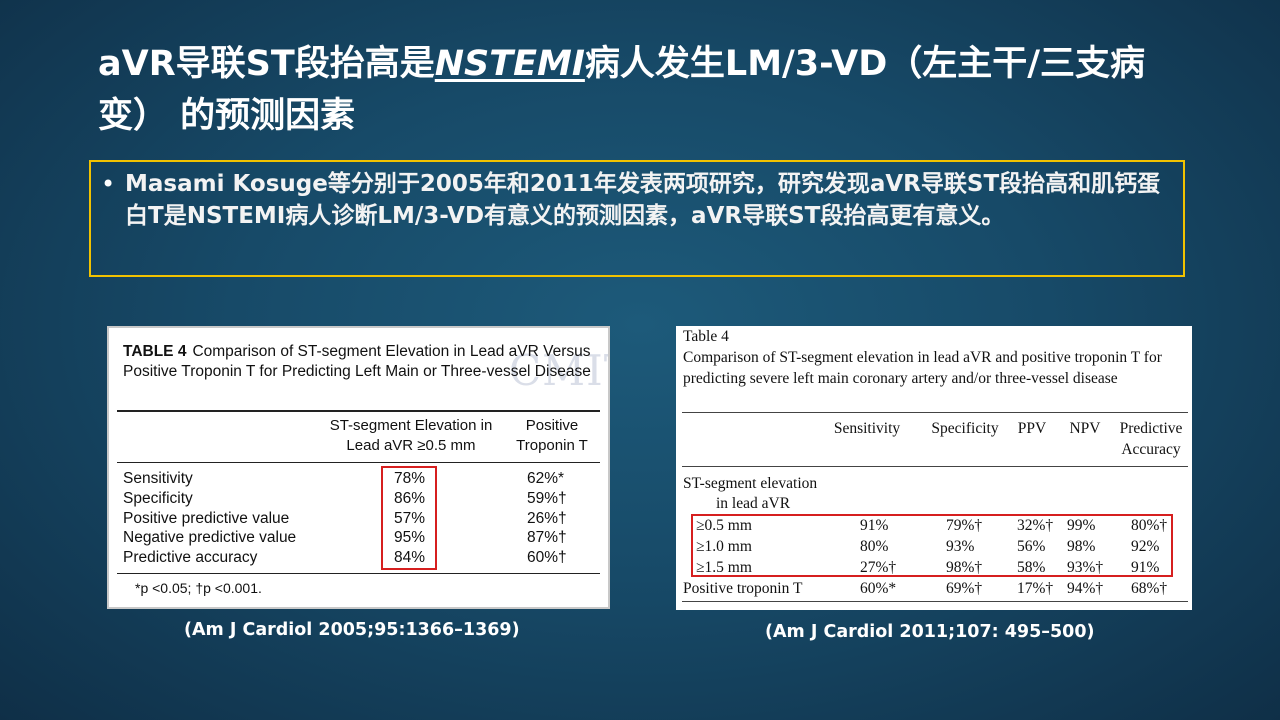 The width and height of the screenshot is (1280, 720). Describe the element at coordinates (546, 478) in the screenshot. I see `table1-row-value-troponin: 62%*` at that location.